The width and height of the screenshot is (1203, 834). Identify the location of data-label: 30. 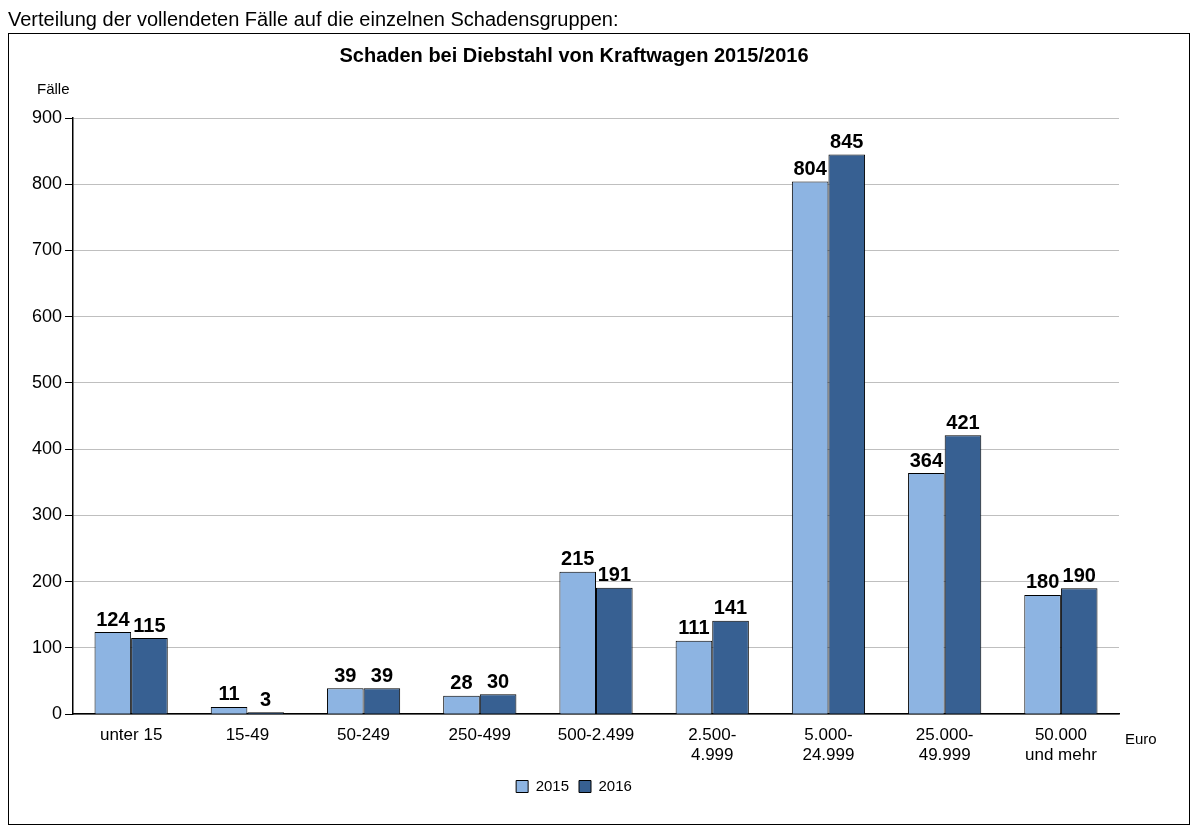
(498, 680).